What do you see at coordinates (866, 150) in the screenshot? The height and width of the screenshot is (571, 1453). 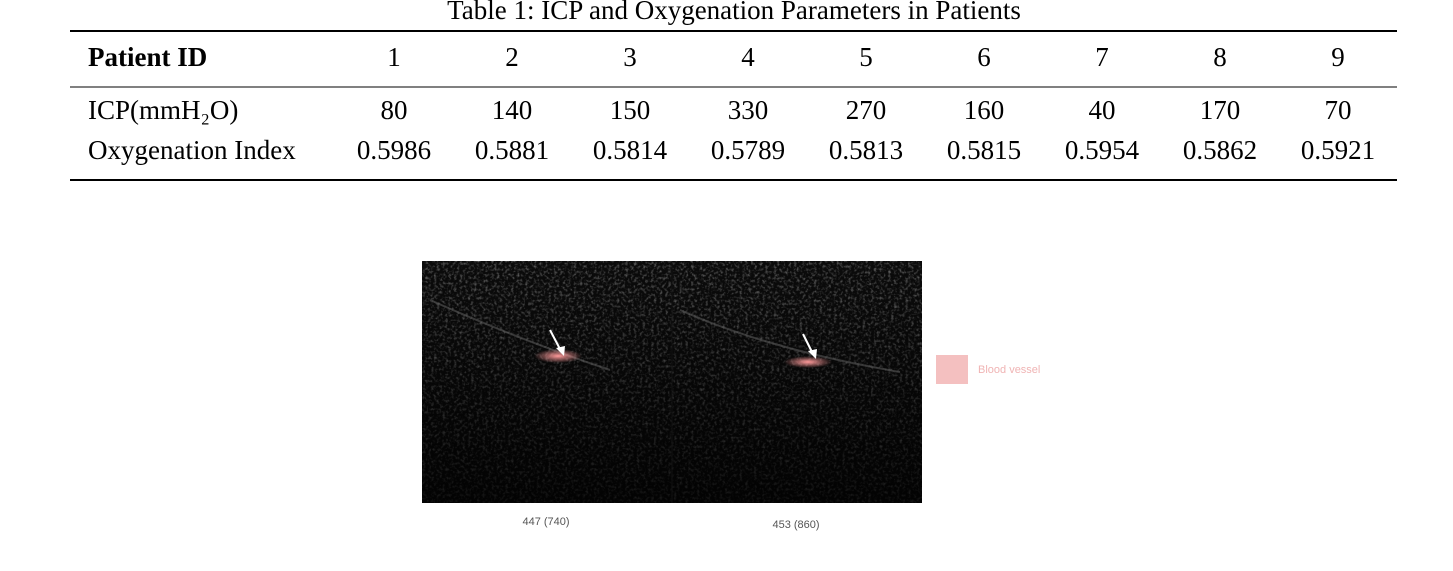 I see `table-cell: 0.5813` at bounding box center [866, 150].